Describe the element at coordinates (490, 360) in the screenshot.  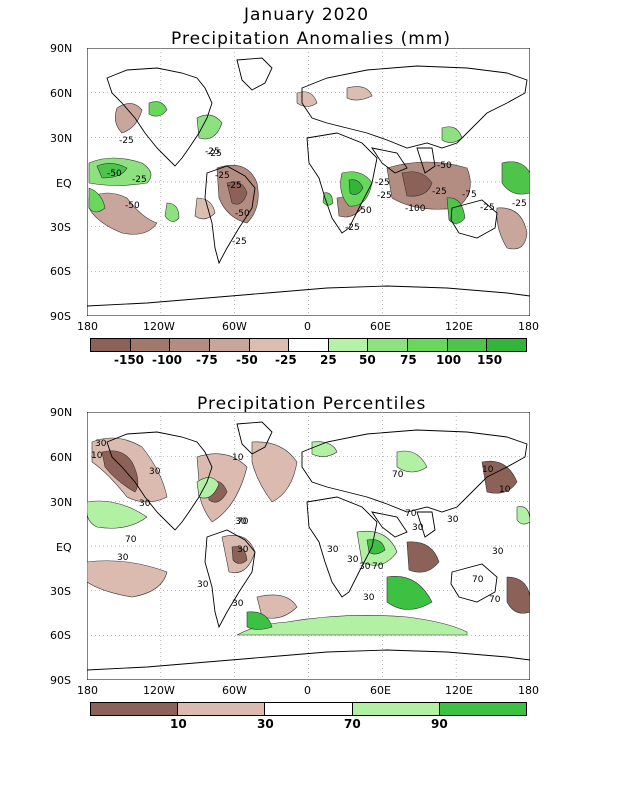
I see `colorbar-label: 150` at that location.